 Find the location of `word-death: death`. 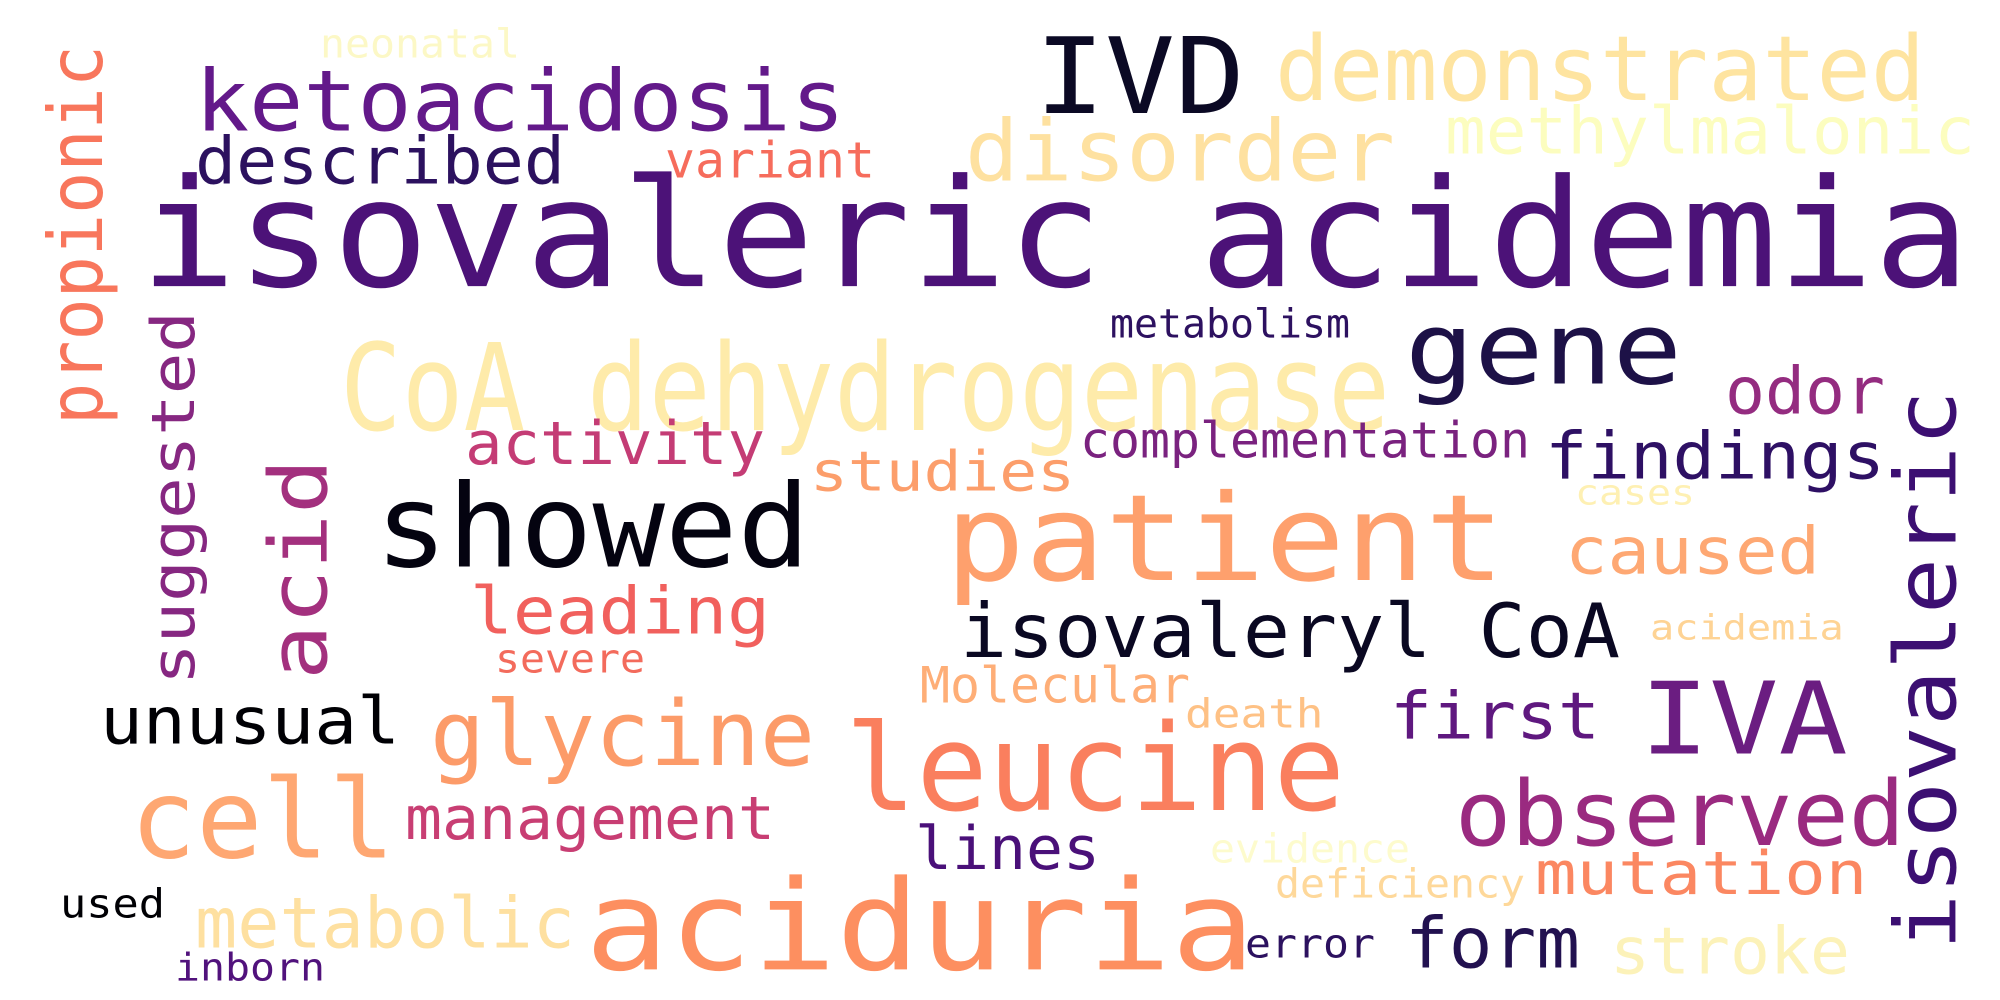

word-death: death is located at coordinates (1254, 714).